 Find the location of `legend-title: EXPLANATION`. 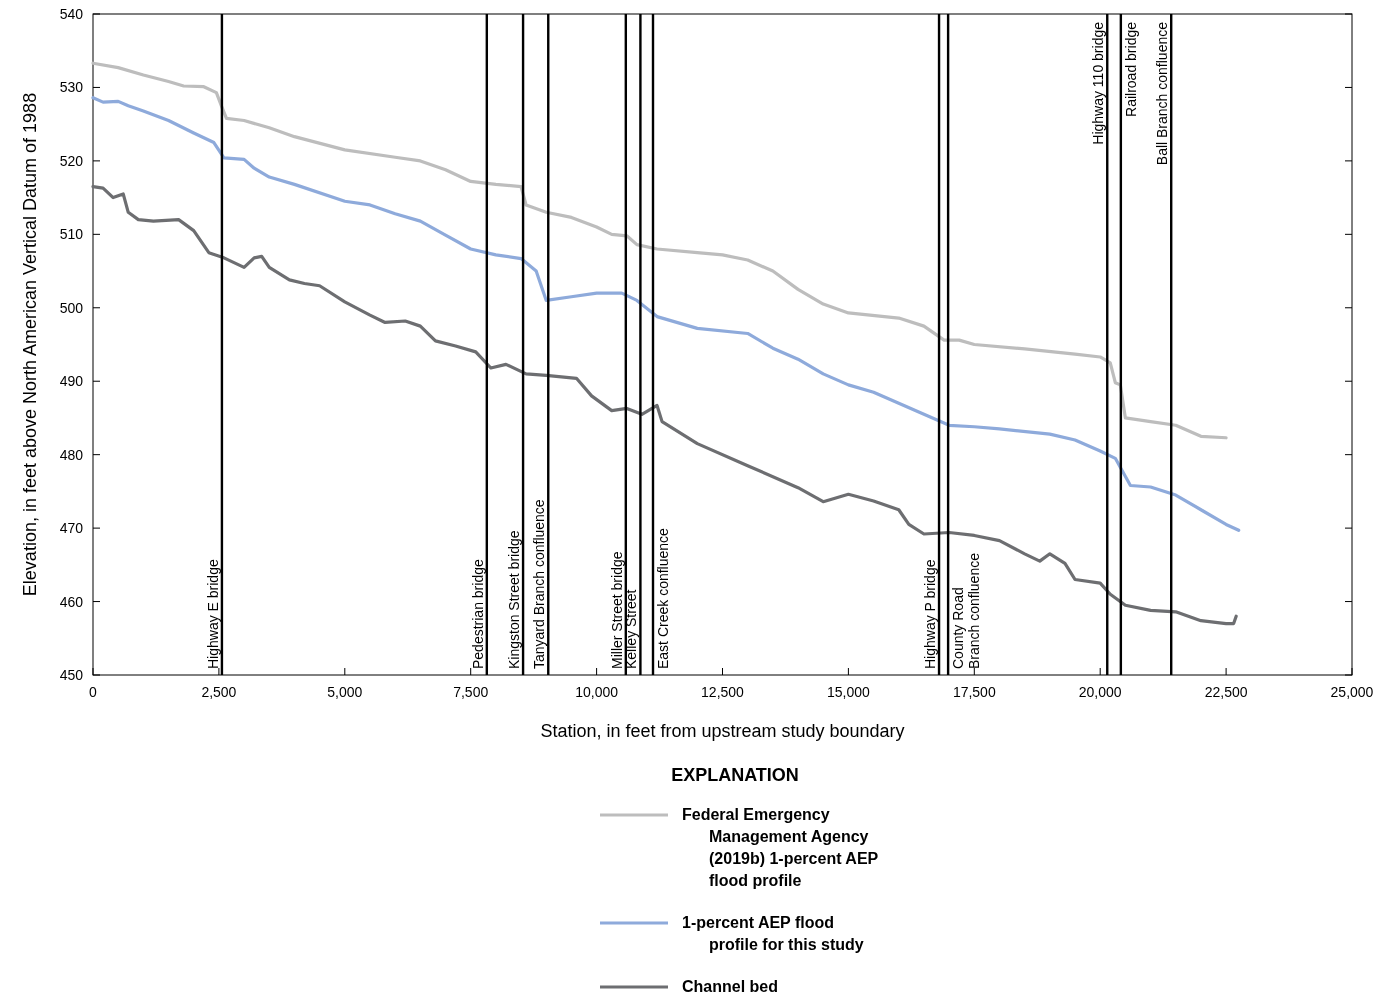

legend-title: EXPLANATION is located at coordinates (735, 775).